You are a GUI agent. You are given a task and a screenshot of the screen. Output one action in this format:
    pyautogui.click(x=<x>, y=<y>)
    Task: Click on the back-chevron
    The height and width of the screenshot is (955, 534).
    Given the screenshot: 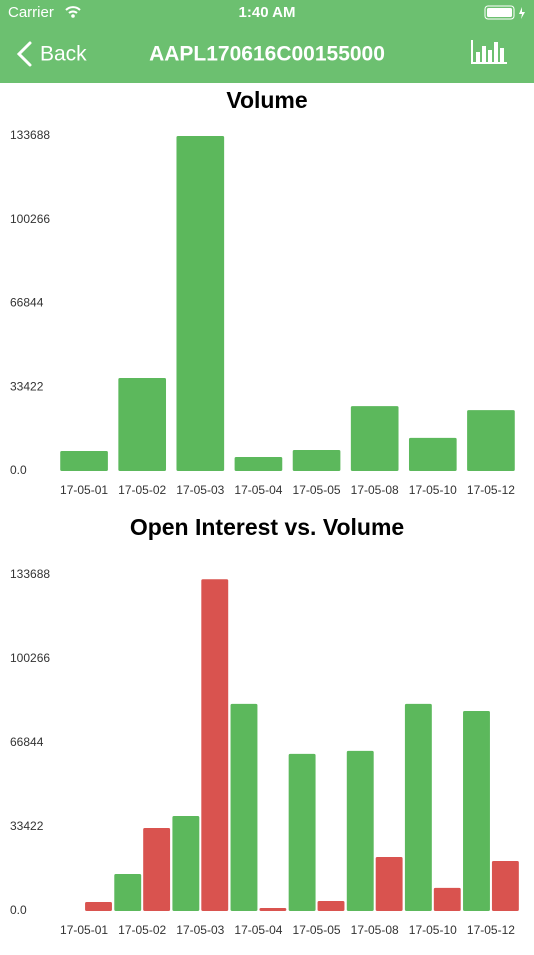 What is the action you would take?
    pyautogui.click(x=24, y=54)
    